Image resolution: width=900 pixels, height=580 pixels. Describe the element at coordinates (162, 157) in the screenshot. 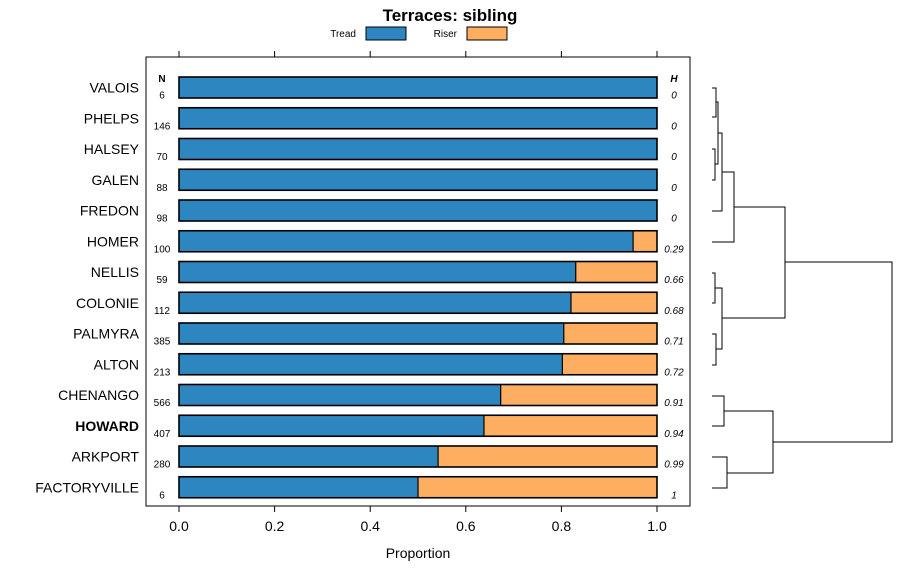

I see `n-value: 70` at that location.